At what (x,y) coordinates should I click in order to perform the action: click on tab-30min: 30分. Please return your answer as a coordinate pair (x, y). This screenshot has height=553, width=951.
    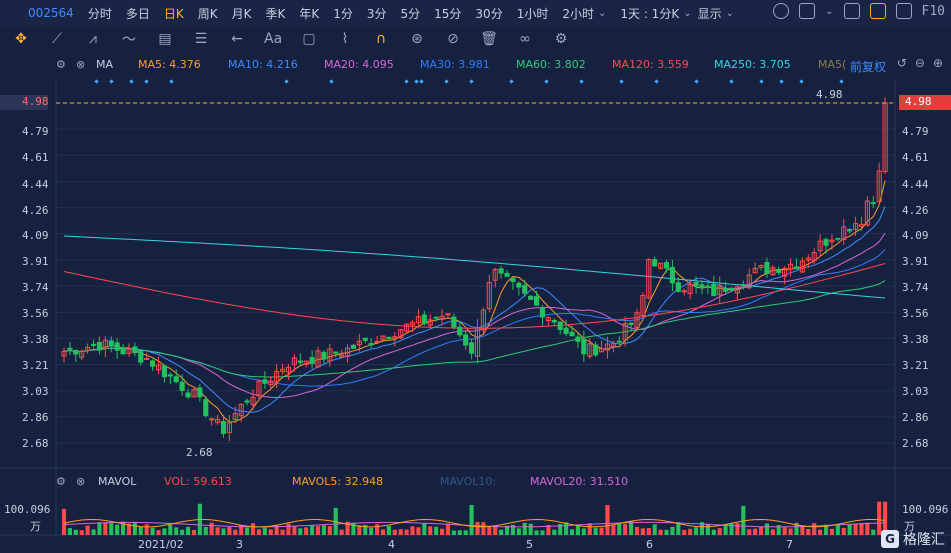
    Looking at the image, I should click on (489, 13).